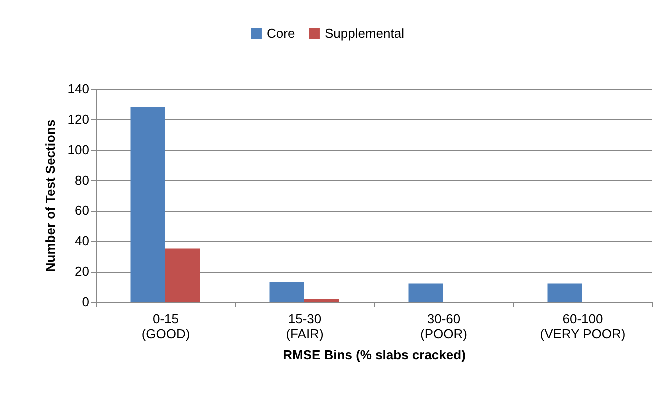  Describe the element at coordinates (79, 119) in the screenshot. I see `y-tick-label: 120` at that location.